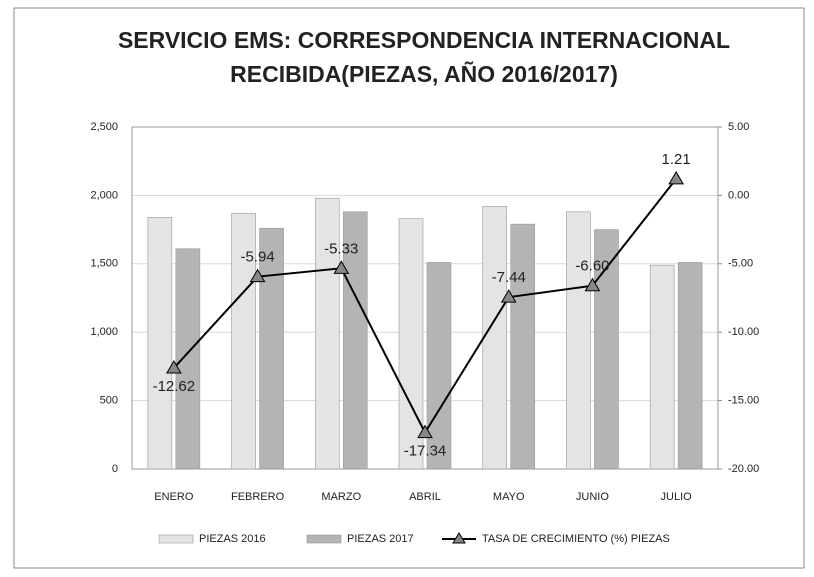 The width and height of the screenshot is (814, 577). Describe the element at coordinates (115, 469) in the screenshot. I see `y-tick-label: 0` at that location.